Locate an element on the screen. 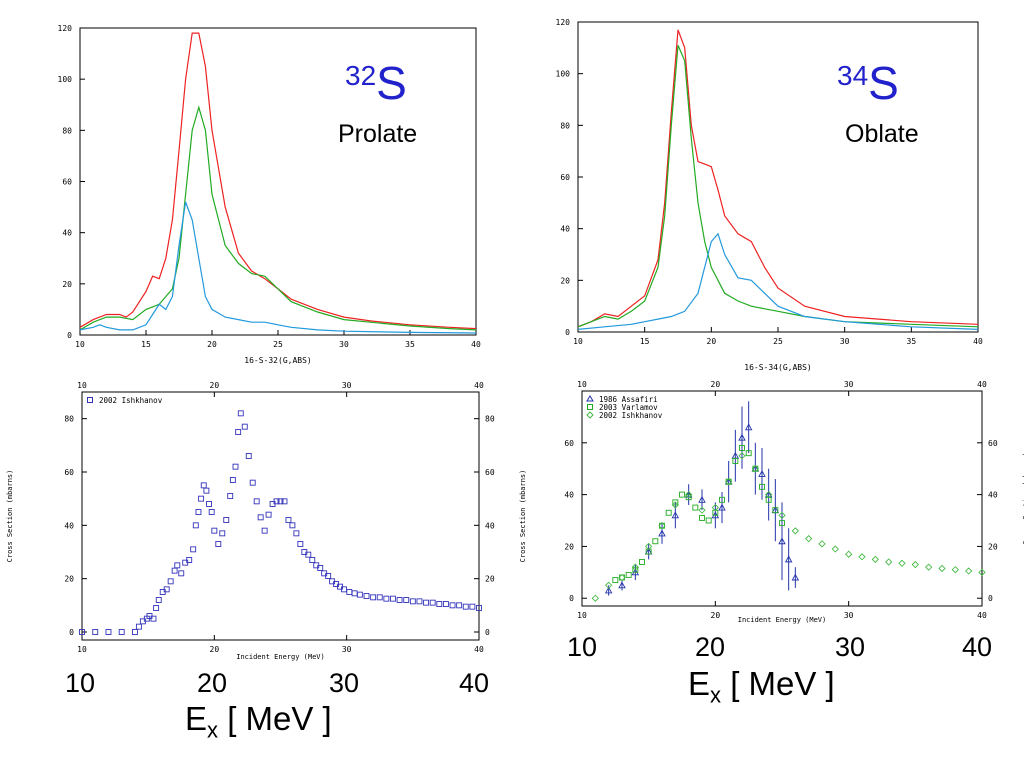  y-tick-label: 40 is located at coordinates (565, 229).